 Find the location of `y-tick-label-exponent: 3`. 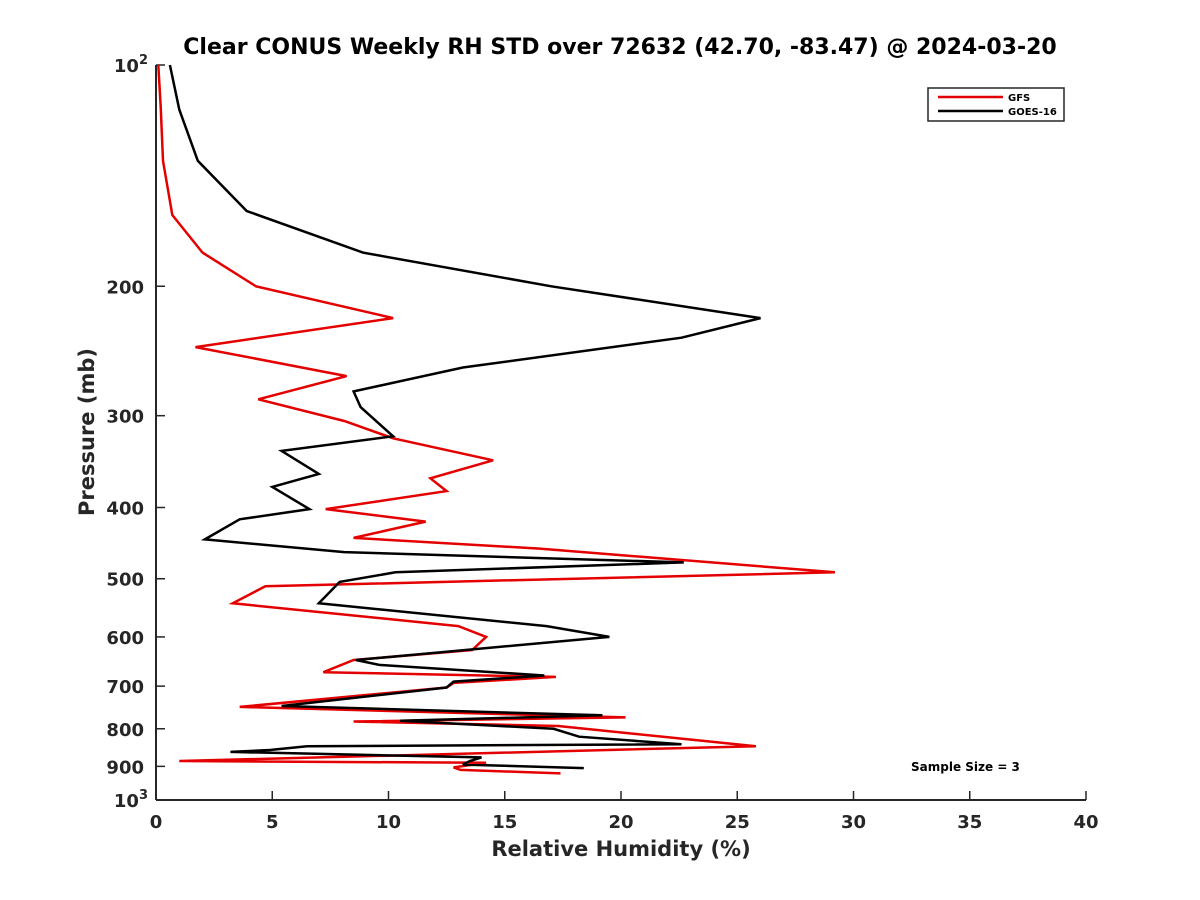

y-tick-label-exponent: 3 is located at coordinates (143, 795).